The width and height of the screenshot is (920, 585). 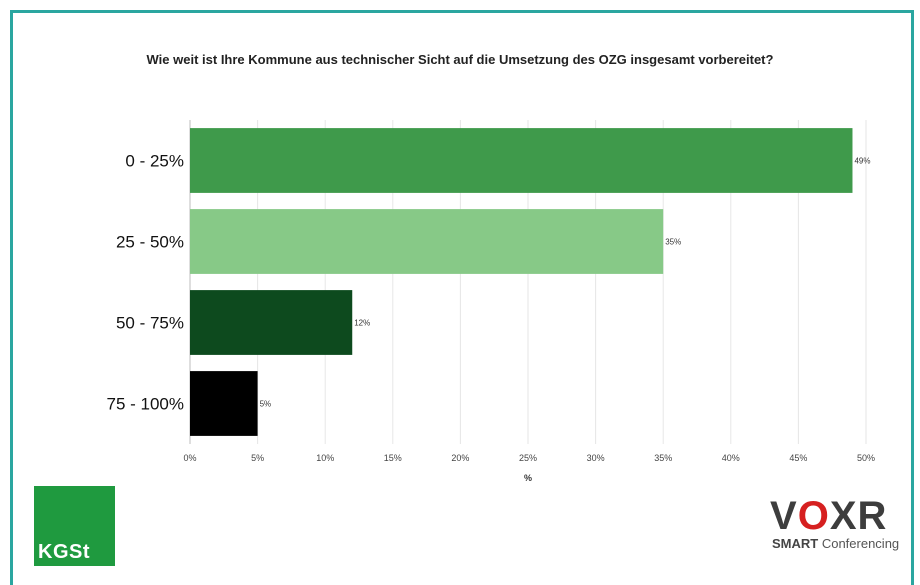 I want to click on category-label: 25 - 50%, so click(x=150, y=242).